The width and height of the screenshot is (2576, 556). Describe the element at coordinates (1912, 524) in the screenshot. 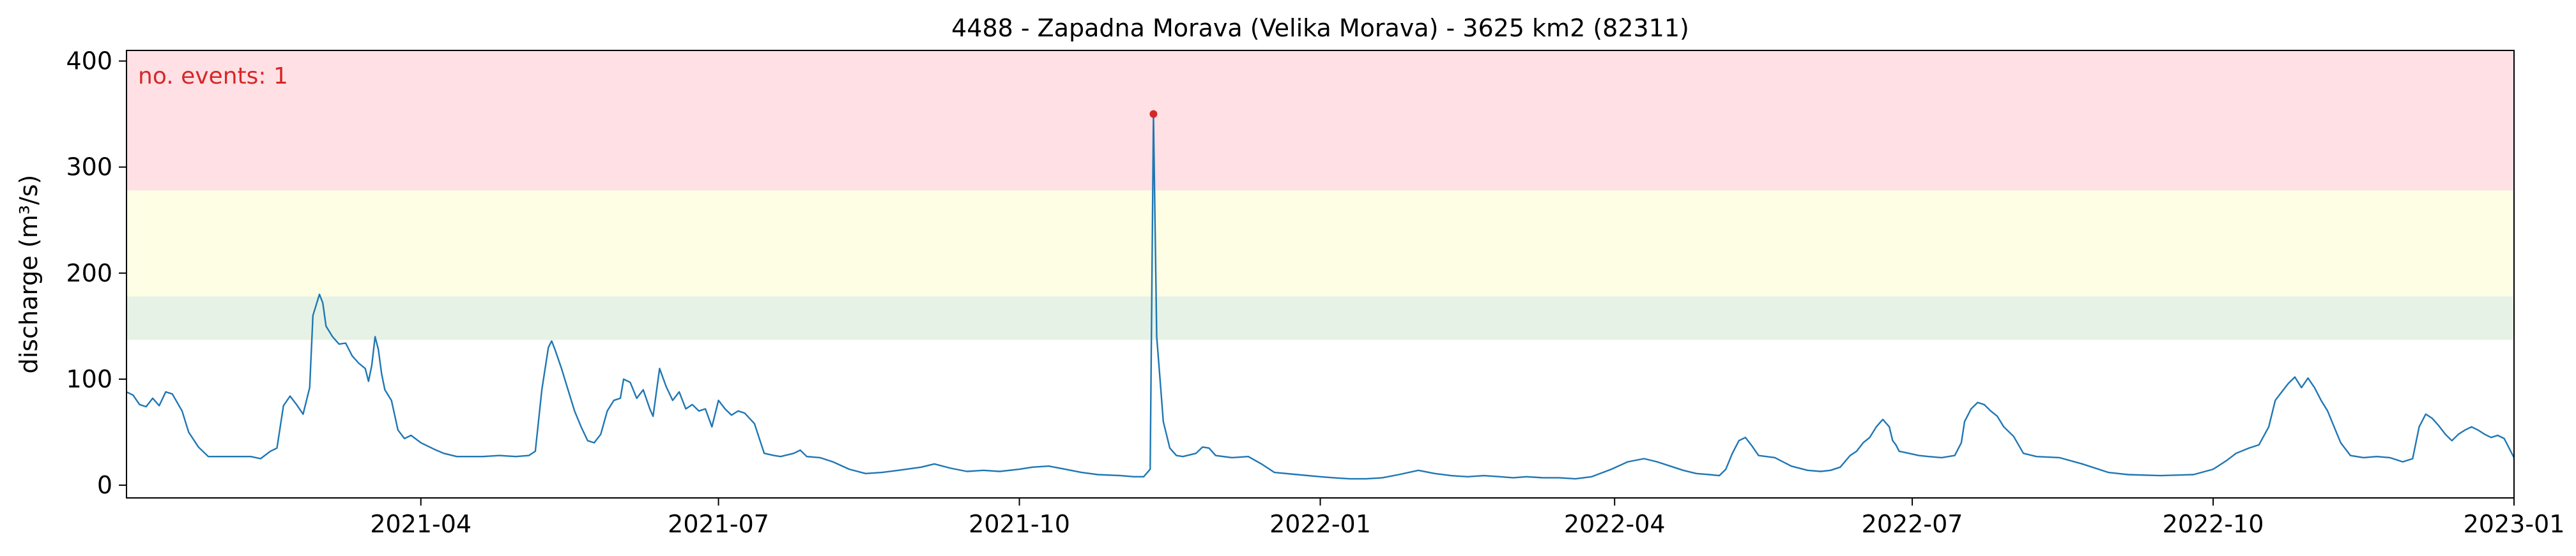

I see `x-tick-label: 2022-07` at that location.